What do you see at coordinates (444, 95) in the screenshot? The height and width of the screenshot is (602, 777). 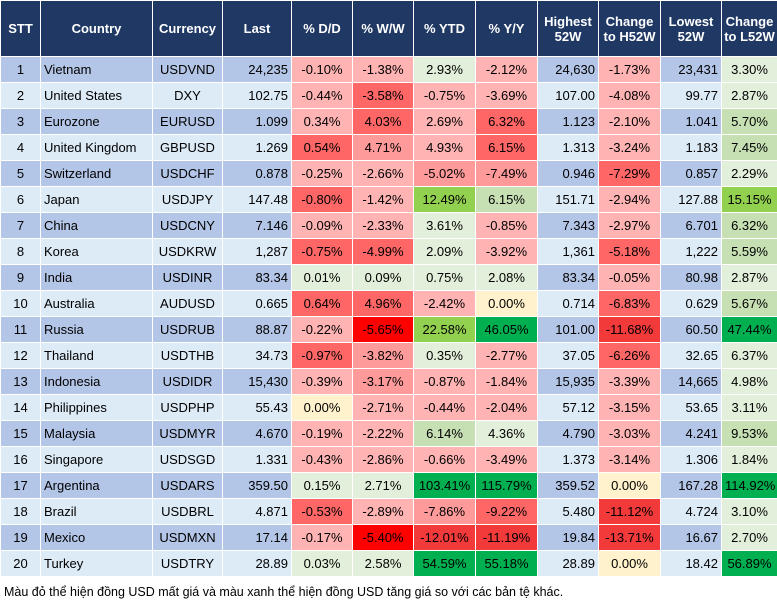 I see `cell-ytd: -0.75%` at bounding box center [444, 95].